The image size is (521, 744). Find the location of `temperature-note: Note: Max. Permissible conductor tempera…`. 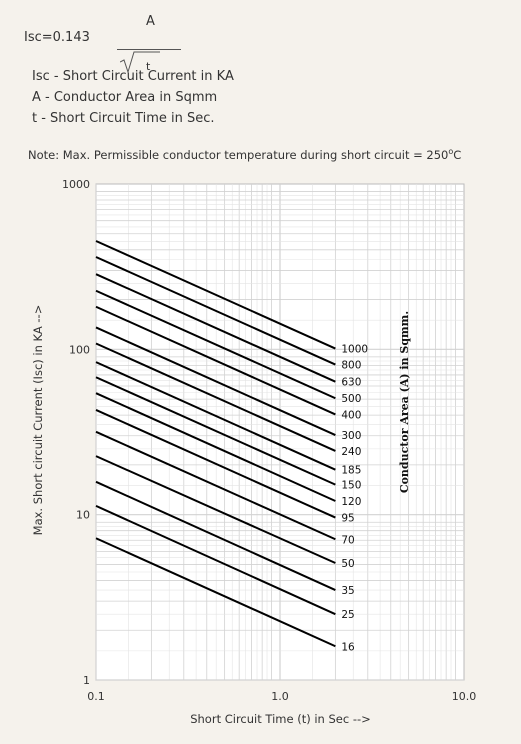

temperature-note: Note: Max. Permissible conductor tempera… is located at coordinates (244, 154).